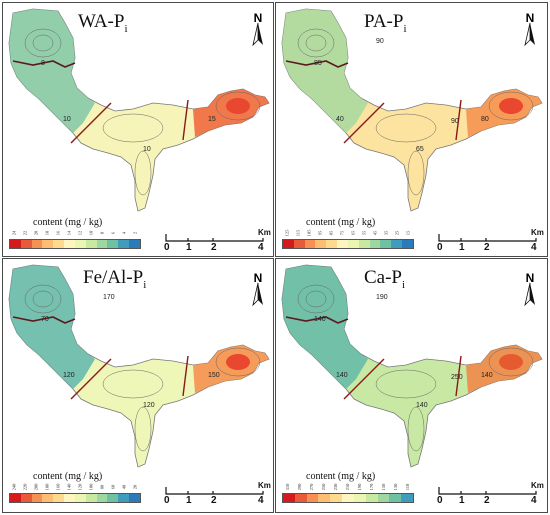 This screenshot has height=515, width=550. What do you see at coordinates (311, 487) in the screenshot?
I see `legend-tick-label: 270` at bounding box center [311, 487].